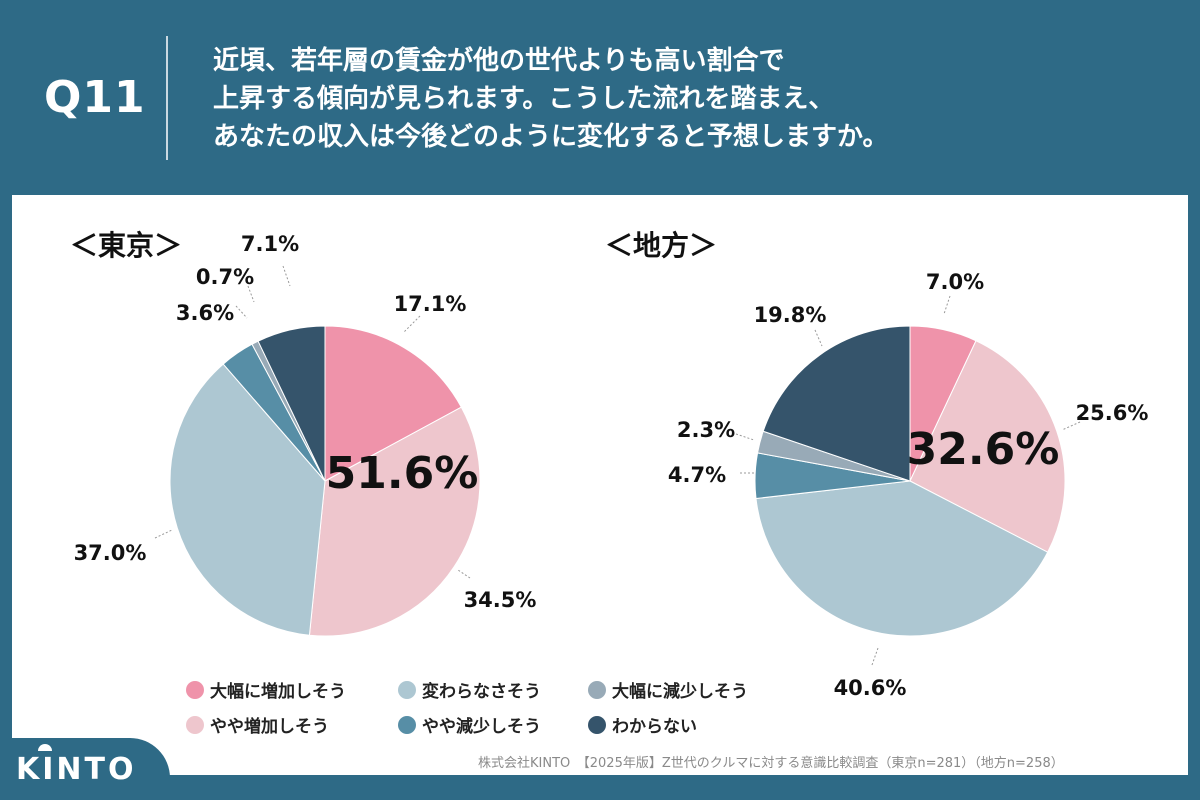  What do you see at coordinates (706, 430) in the screenshot?
I see `data-label: 2.3%` at bounding box center [706, 430].